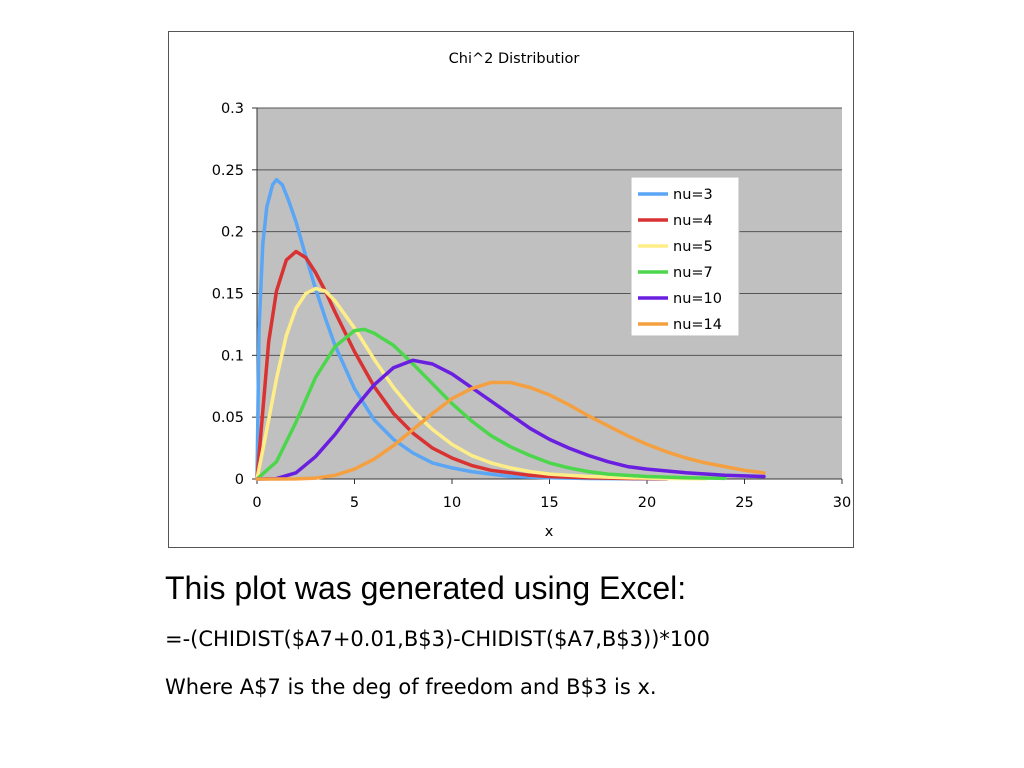 Image resolution: width=1024 pixels, height=768 pixels. What do you see at coordinates (228, 295) in the screenshot?
I see `y-tick-label: 0.15` at bounding box center [228, 295].